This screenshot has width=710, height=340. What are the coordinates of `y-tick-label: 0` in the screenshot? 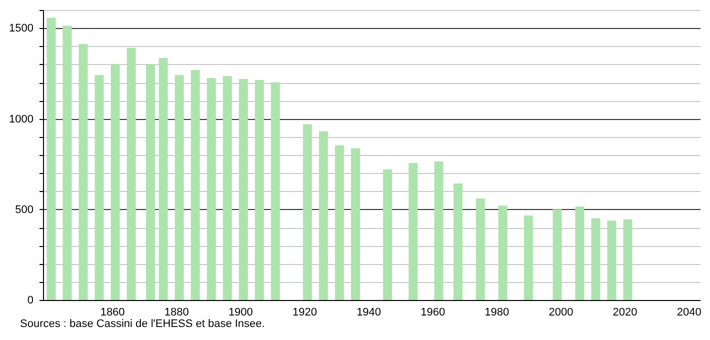 It's located at (30, 300).